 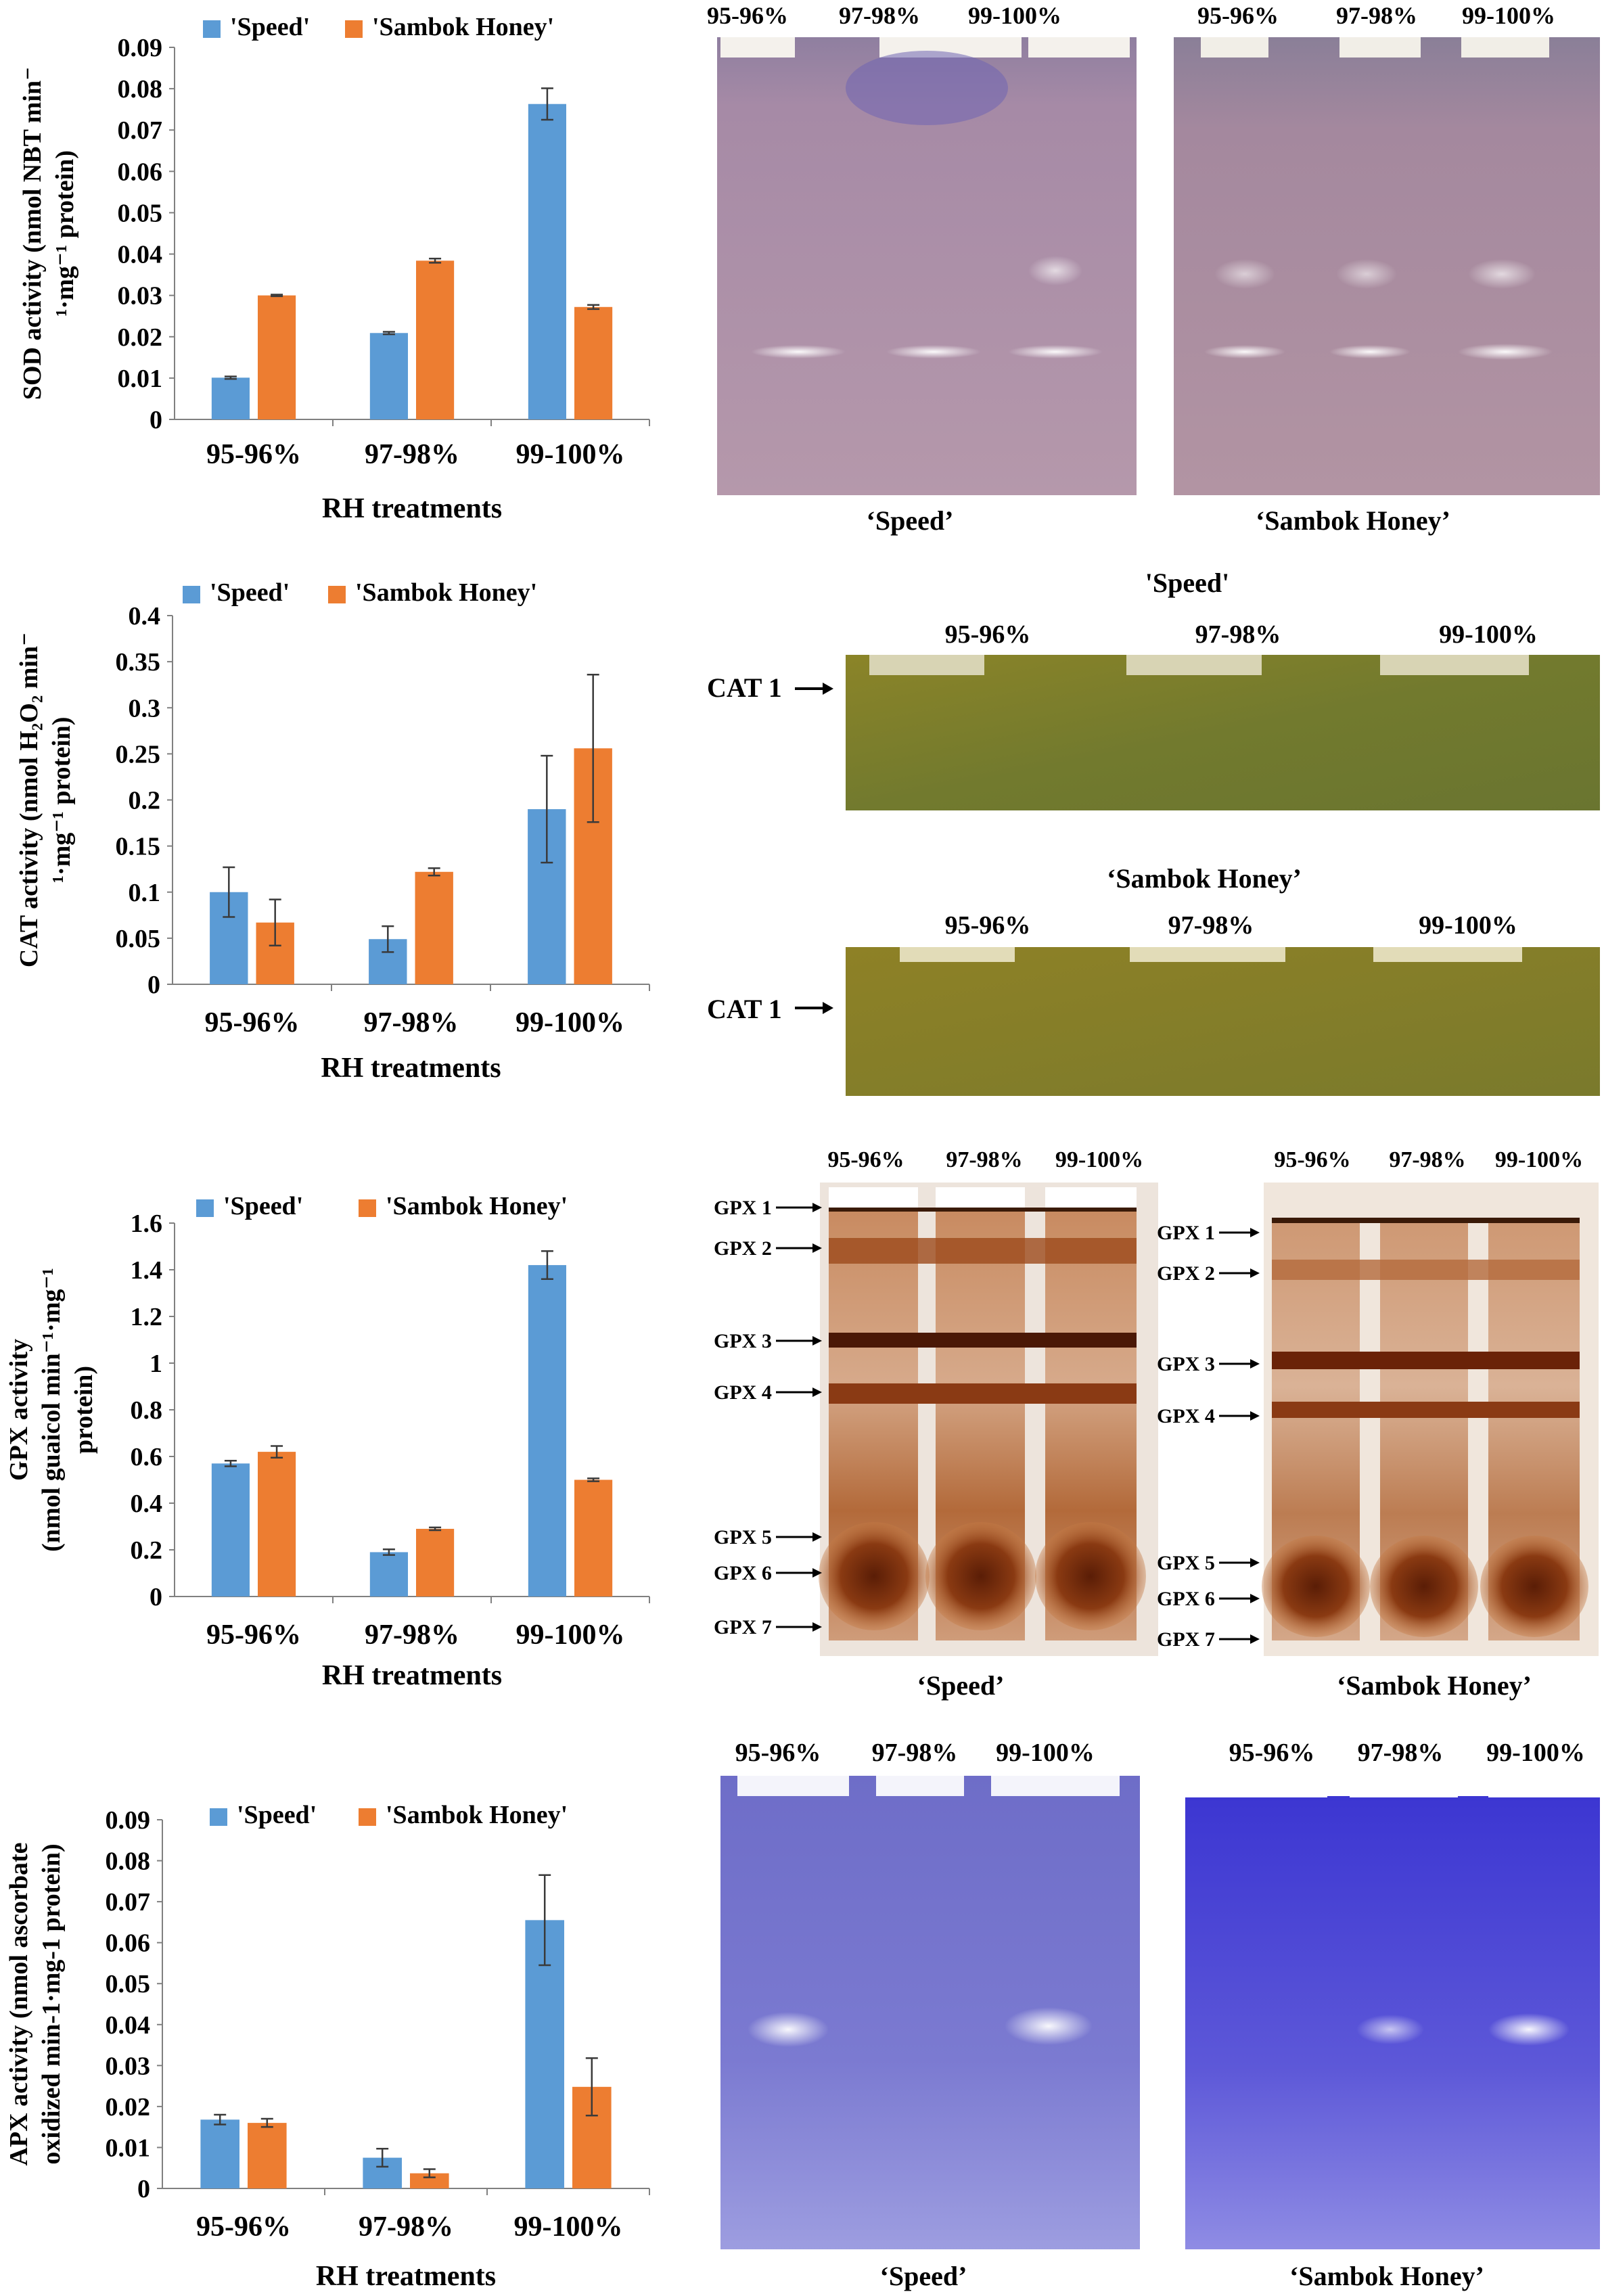 What do you see at coordinates (145, 801) in the screenshot?
I see `y-tick-label: 0.2` at bounding box center [145, 801].